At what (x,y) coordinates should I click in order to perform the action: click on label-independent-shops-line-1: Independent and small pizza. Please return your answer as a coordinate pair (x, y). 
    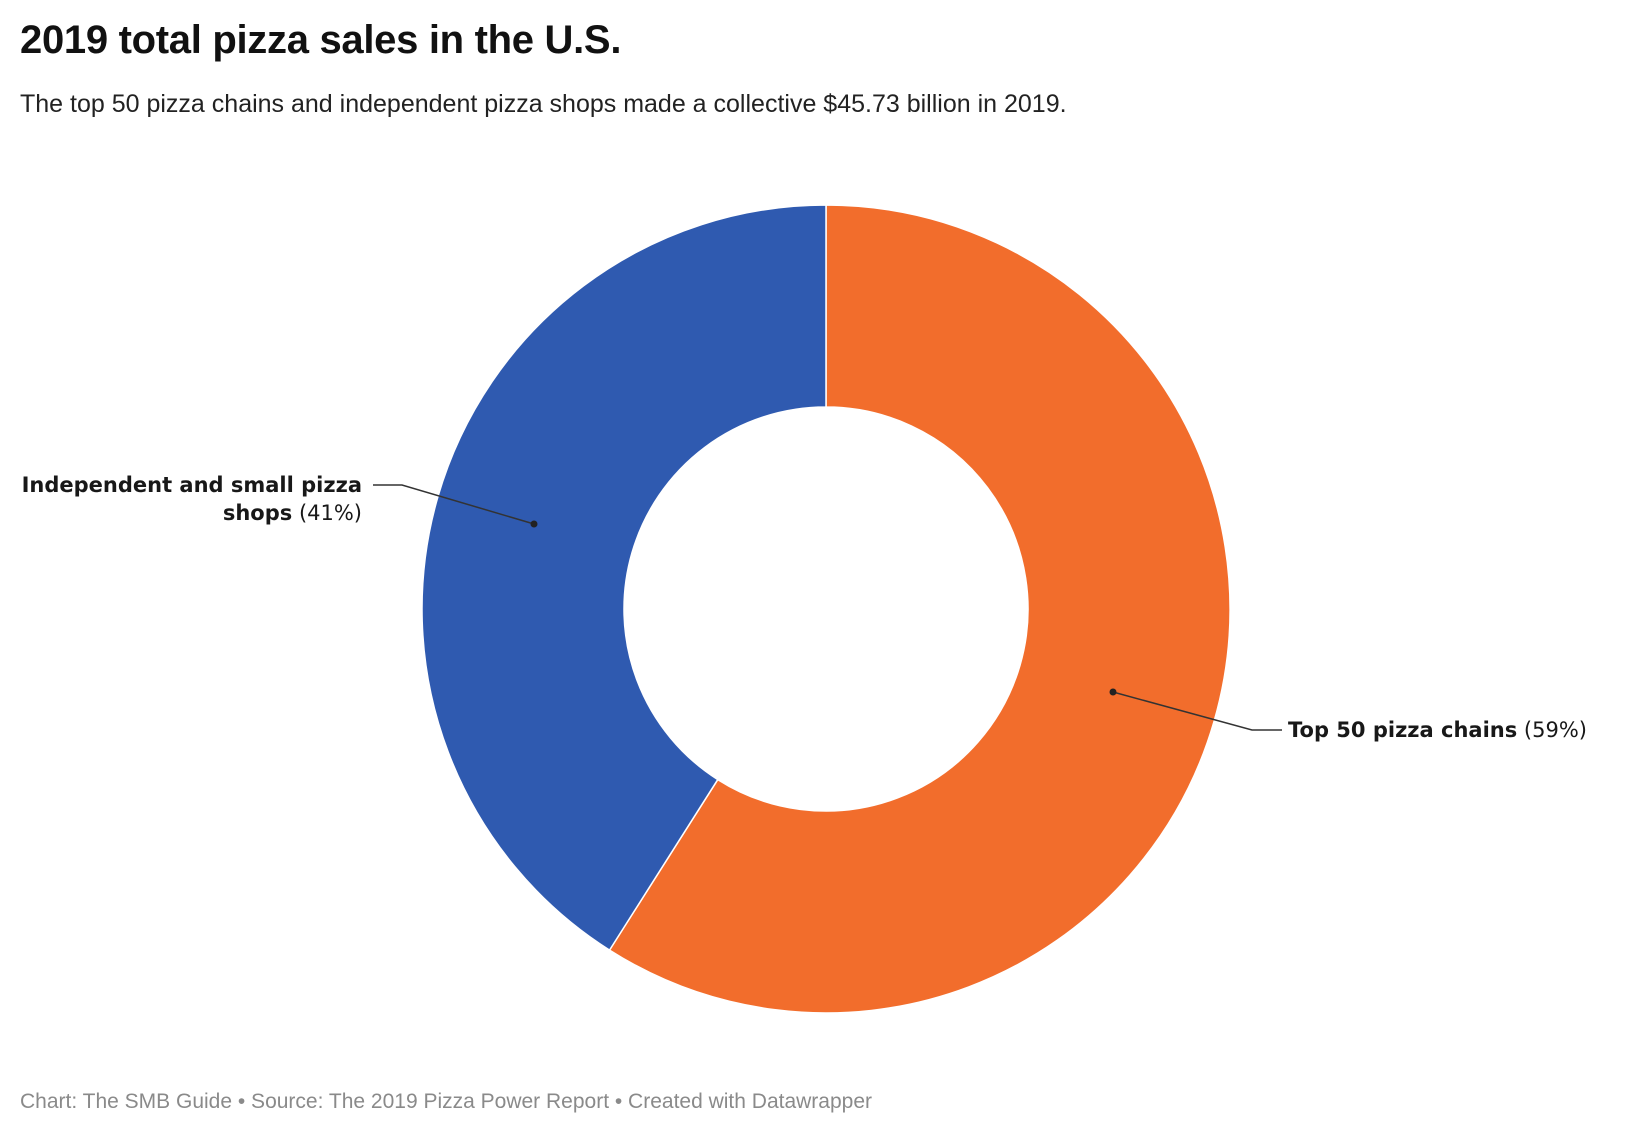
    Looking at the image, I should click on (192, 485).